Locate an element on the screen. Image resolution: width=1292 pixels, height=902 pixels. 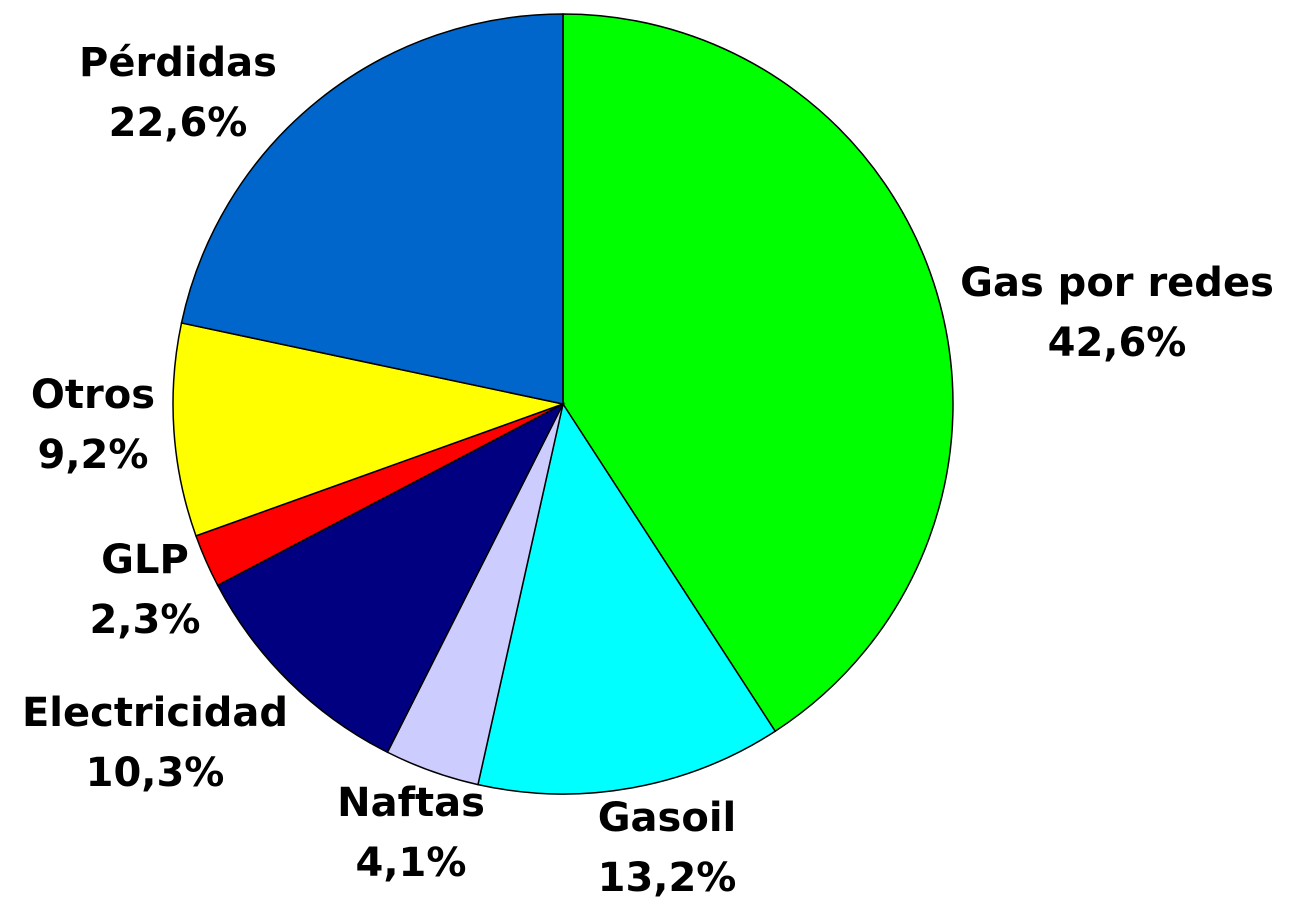
slice-label: GLP is located at coordinates (145, 560).